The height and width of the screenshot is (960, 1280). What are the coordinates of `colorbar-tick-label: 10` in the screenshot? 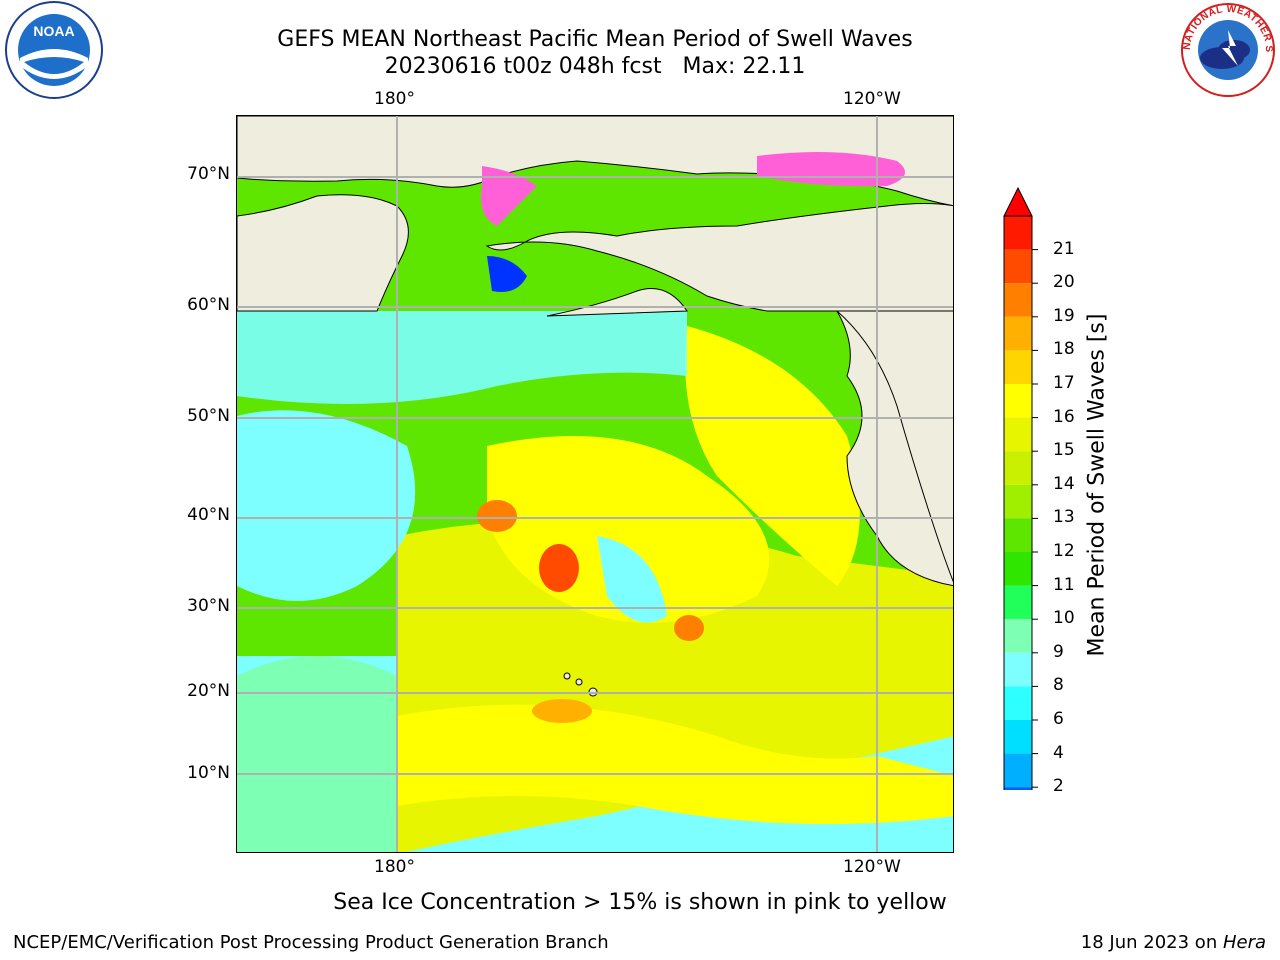 It's located at (1064, 618).